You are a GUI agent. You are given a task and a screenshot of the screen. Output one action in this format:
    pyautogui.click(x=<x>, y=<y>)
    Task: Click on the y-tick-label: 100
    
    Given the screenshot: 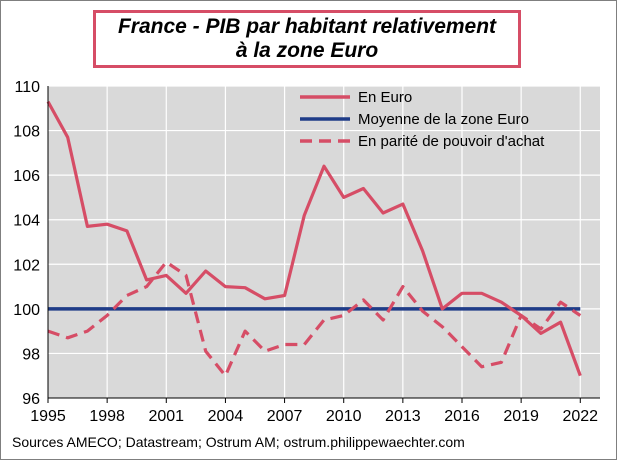 What is the action you would take?
    pyautogui.click(x=26, y=310)
    